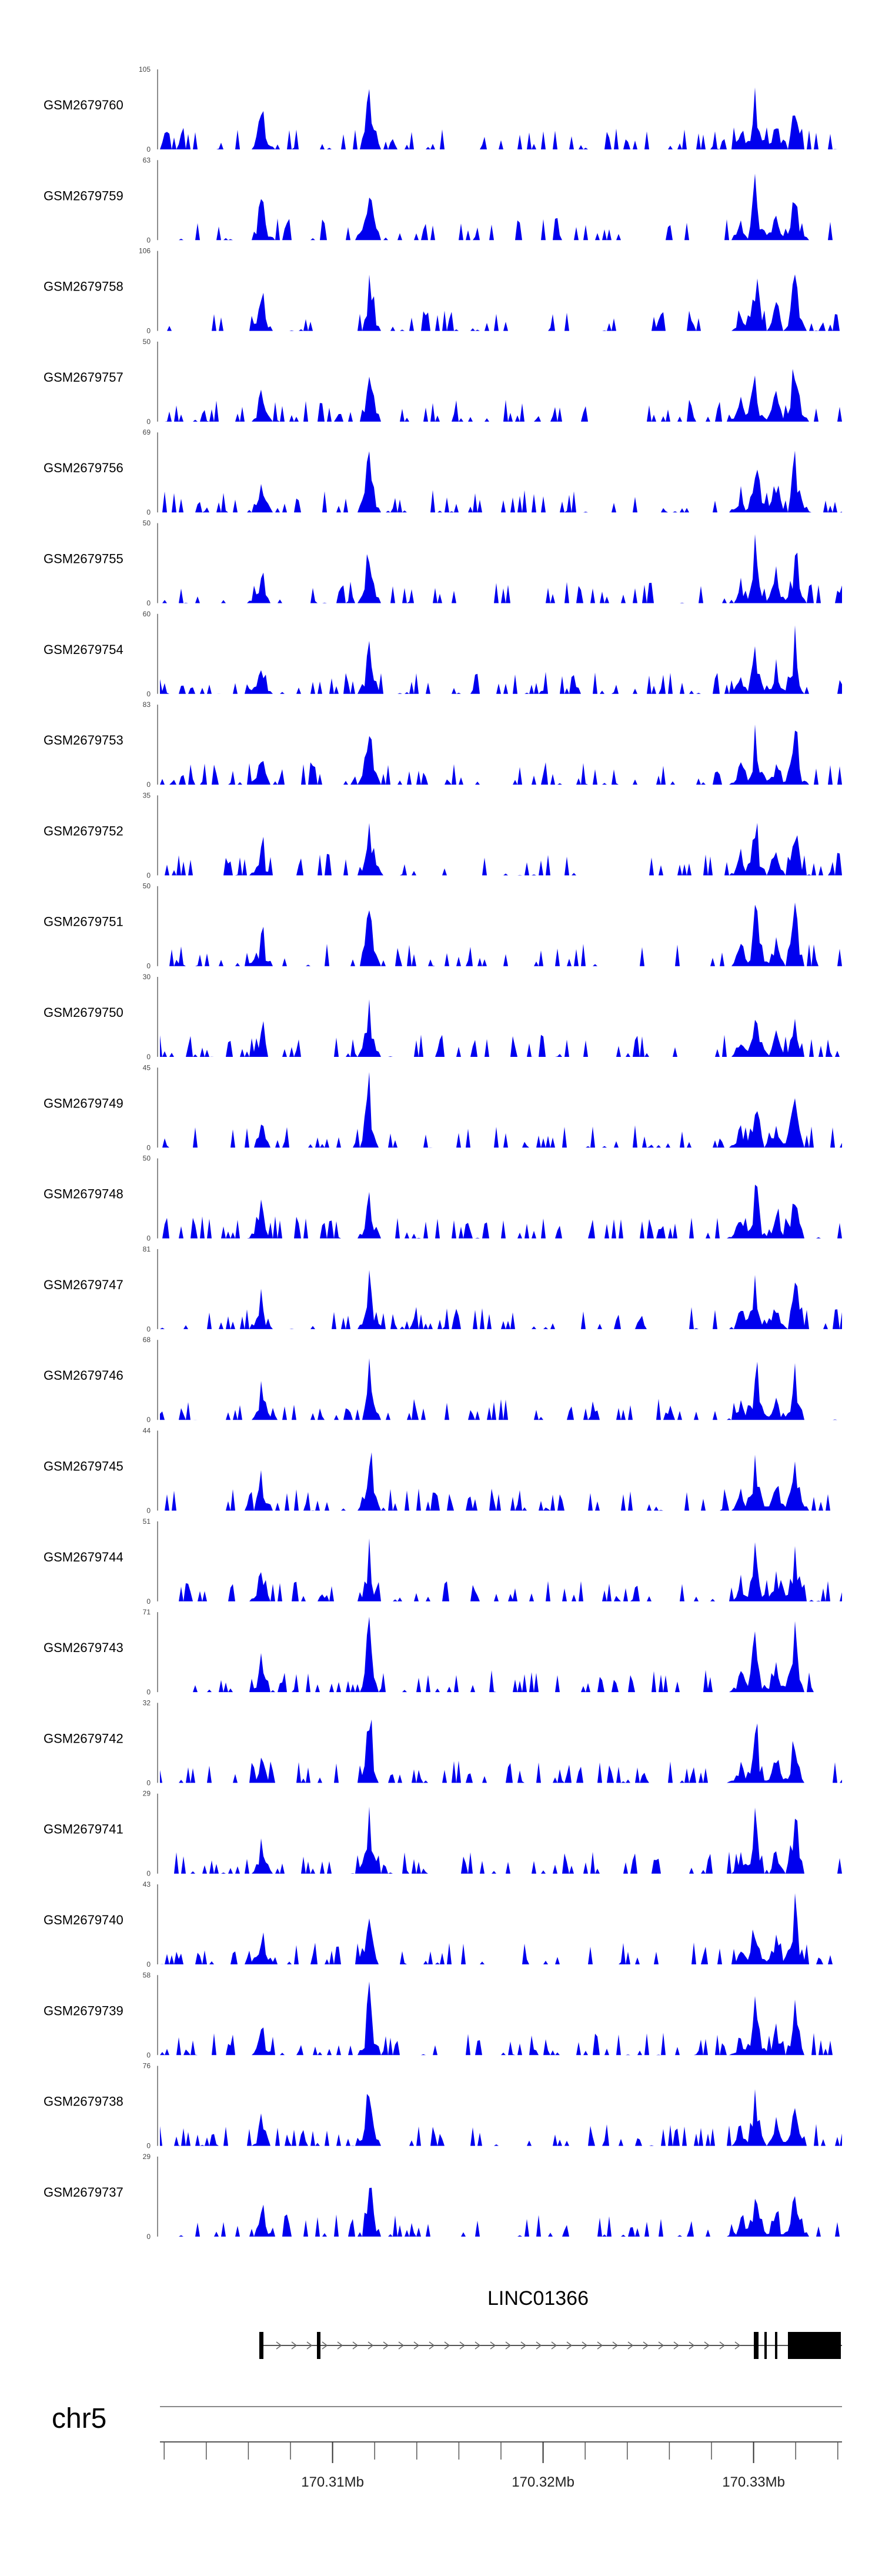 The image size is (882, 2576). Describe the element at coordinates (83, 1829) in the screenshot. I see `track-name: GSM2679741` at that location.